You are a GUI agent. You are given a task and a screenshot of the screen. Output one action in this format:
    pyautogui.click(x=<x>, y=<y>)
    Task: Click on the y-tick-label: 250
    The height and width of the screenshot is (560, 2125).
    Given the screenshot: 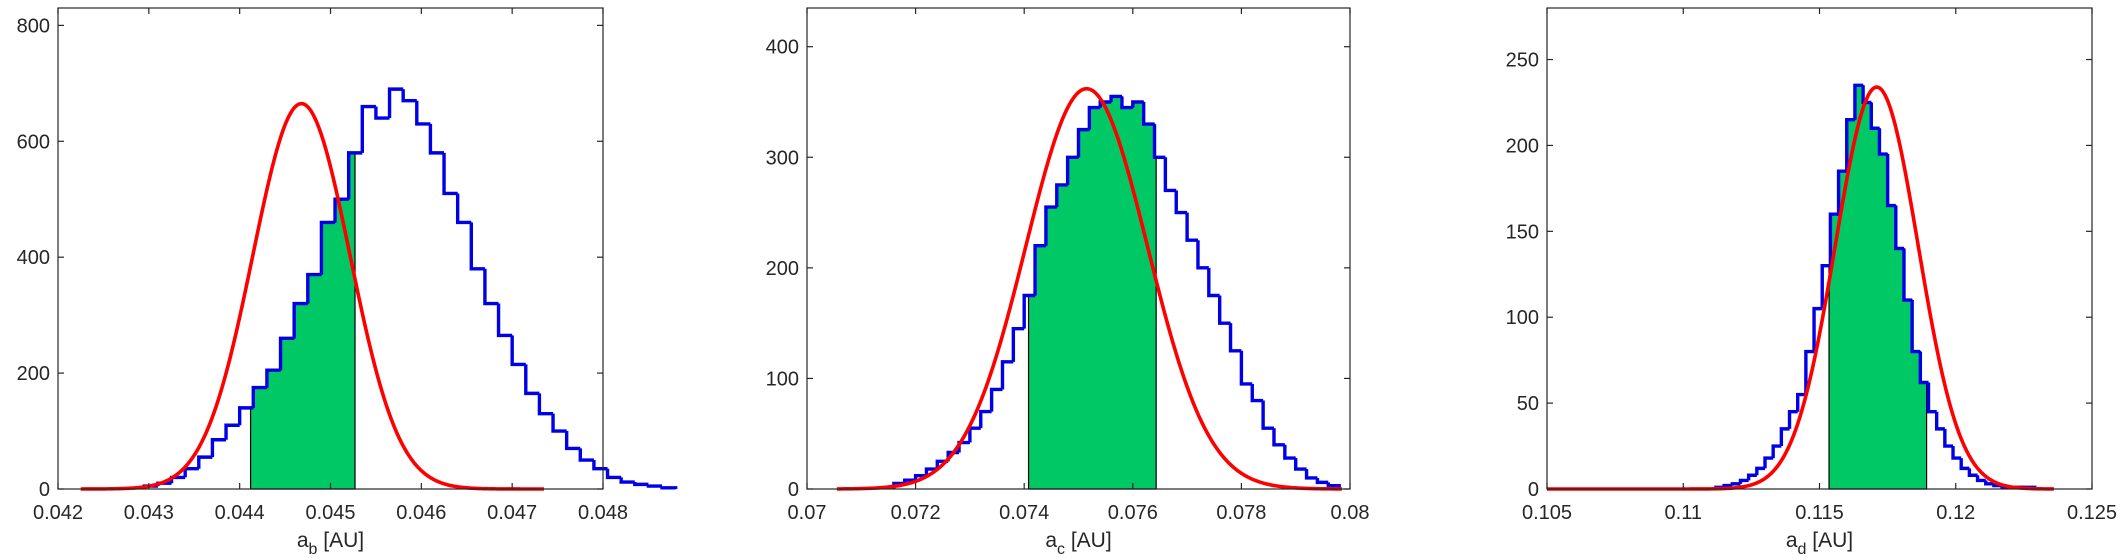 What is the action you would take?
    pyautogui.click(x=1522, y=61)
    